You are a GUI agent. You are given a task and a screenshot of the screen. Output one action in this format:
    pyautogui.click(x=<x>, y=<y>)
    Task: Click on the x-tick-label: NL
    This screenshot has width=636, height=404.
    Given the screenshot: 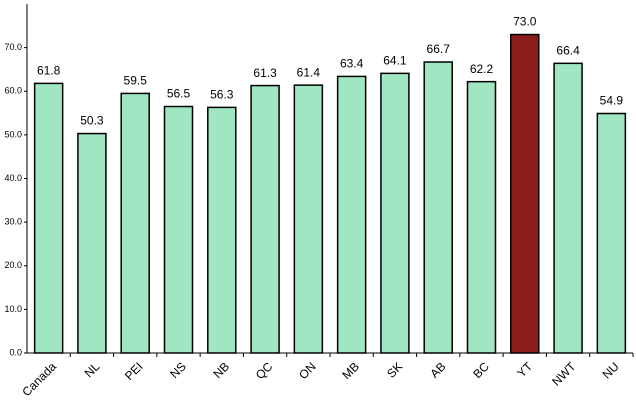 What is the action you would take?
    pyautogui.click(x=92, y=369)
    